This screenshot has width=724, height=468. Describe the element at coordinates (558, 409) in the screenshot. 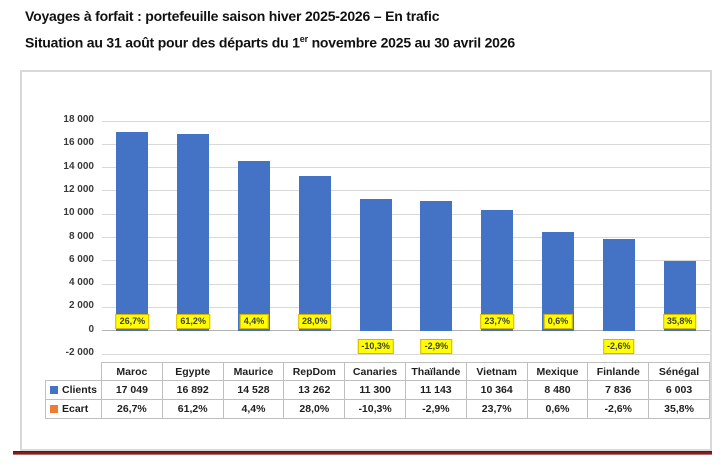

I see `table-ecart-mexique: 0,6%` at that location.